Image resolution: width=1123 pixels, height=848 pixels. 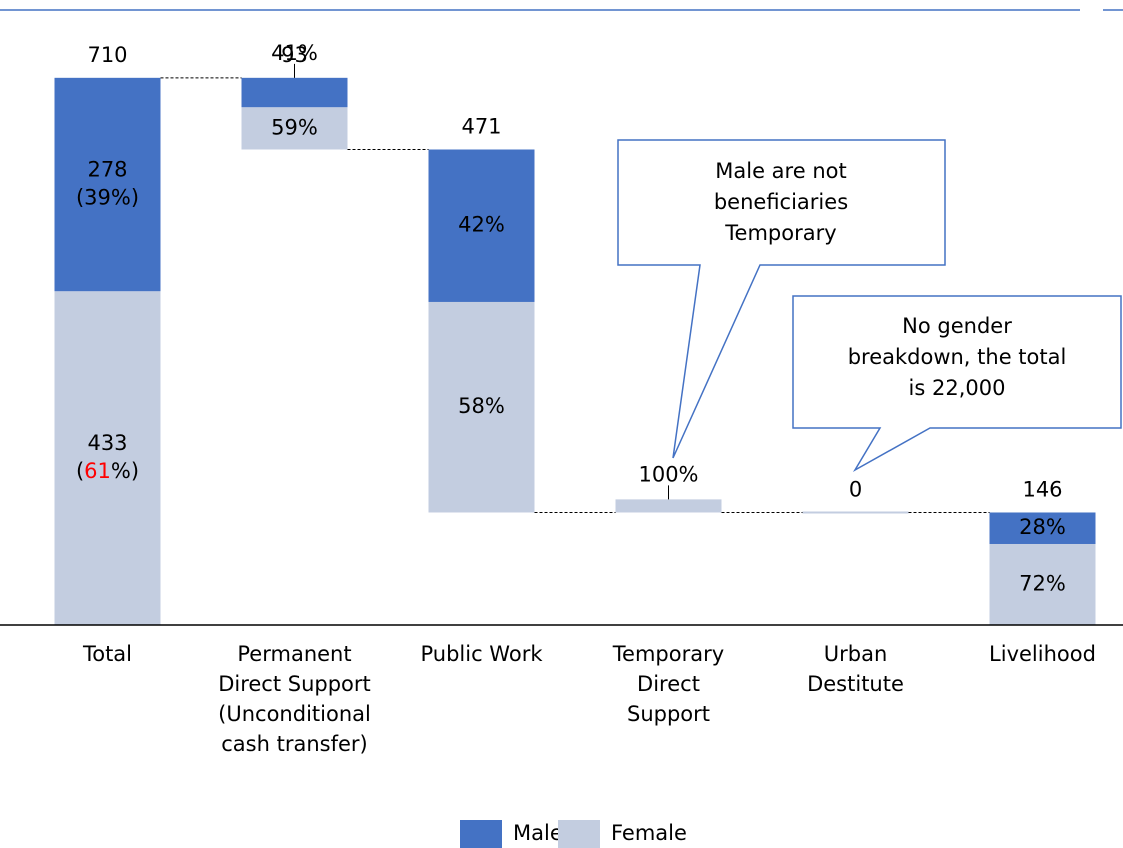 I want to click on total-label: 471, so click(x=481, y=126).